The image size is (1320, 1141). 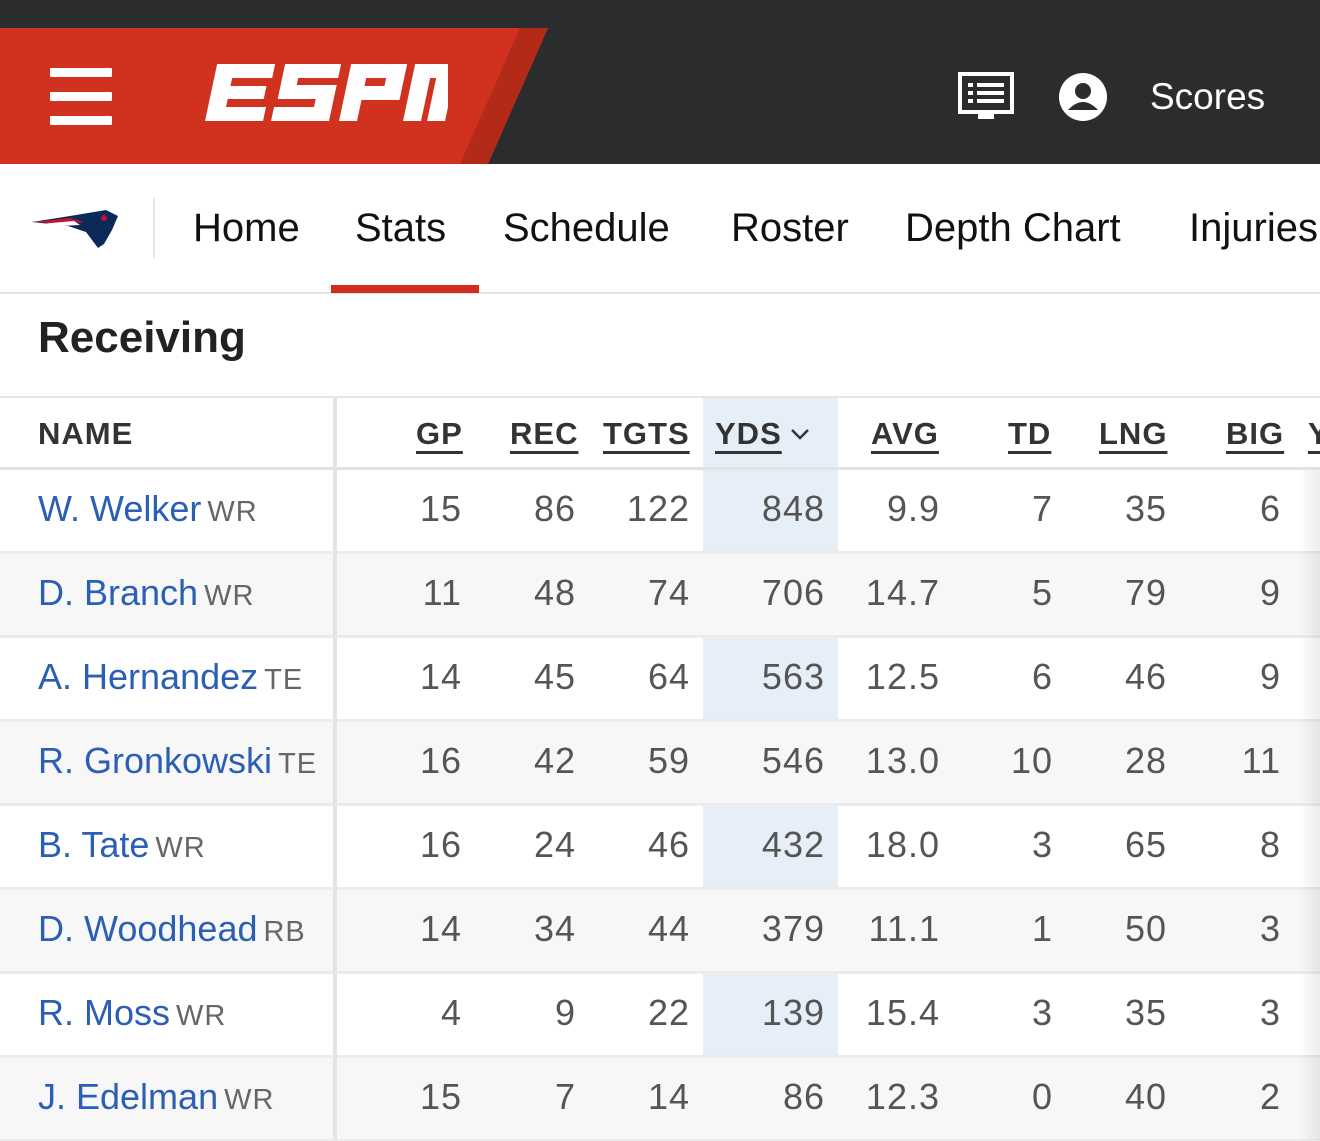 I want to click on column-header-lng: LNG, so click(x=1133, y=433).